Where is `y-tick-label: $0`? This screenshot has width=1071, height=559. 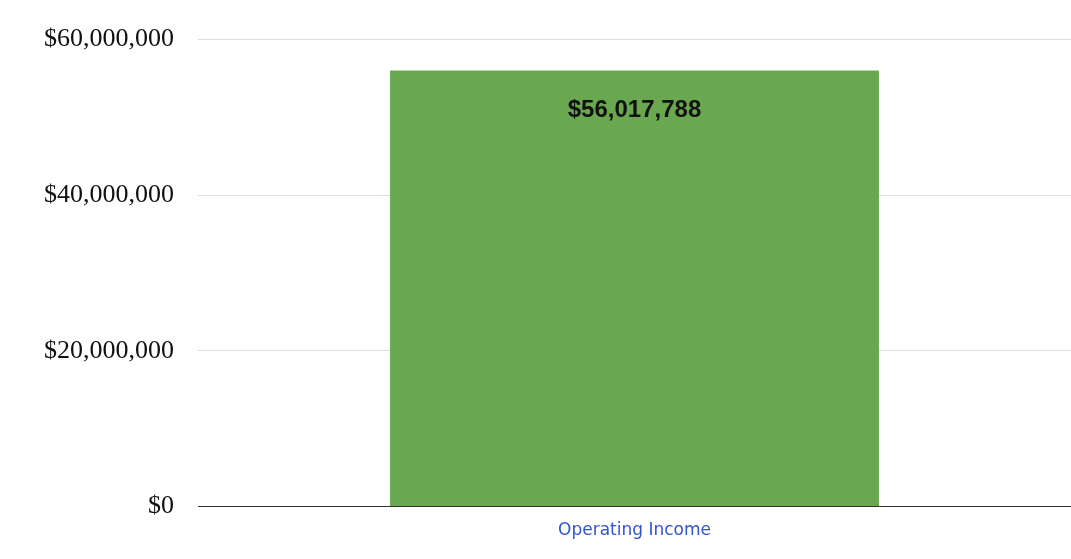
y-tick-label: $0 is located at coordinates (161, 505).